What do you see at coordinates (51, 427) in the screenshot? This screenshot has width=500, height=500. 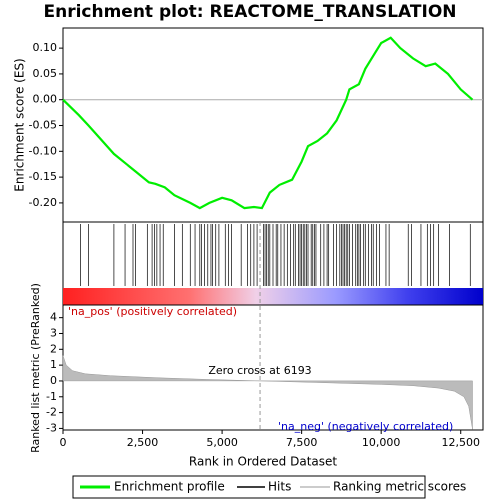 I see `y-tick-label: -3` at bounding box center [51, 427].